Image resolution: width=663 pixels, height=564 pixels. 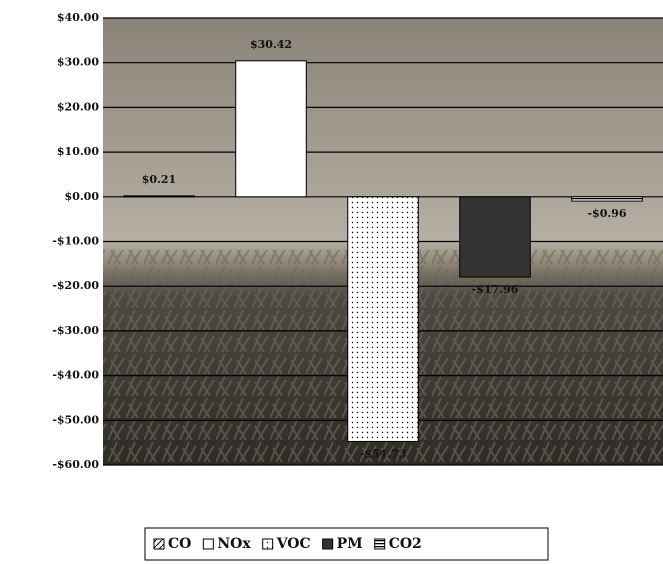 What do you see at coordinates (75, 241) in the screenshot?
I see `y-tick-label: -$10.00` at bounding box center [75, 241].